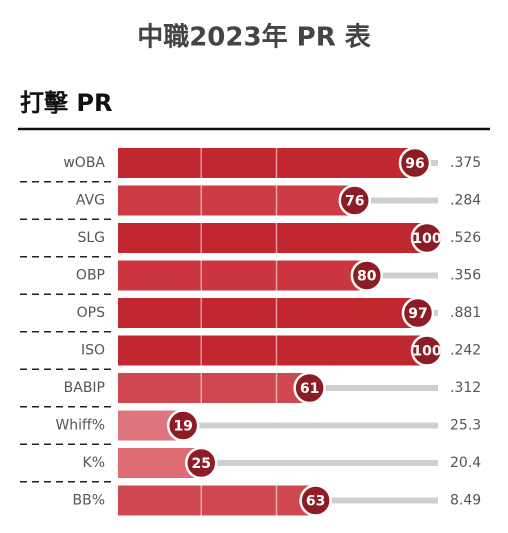 The image size is (508, 533). What do you see at coordinates (254, 37) in the screenshot?
I see `chart-title: 中職2023年 PR 表` at bounding box center [254, 37].